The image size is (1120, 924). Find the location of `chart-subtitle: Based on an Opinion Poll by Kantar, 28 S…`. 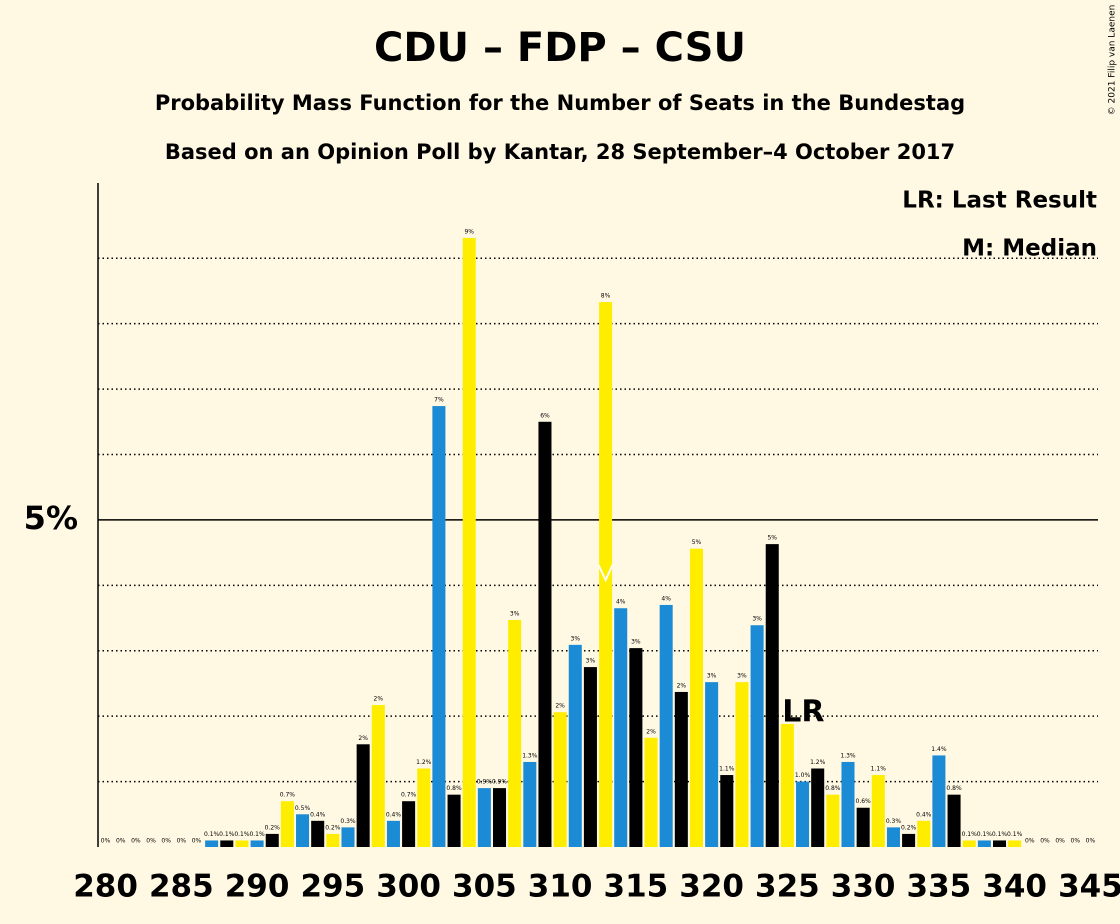

chart-subtitle: Based on an Opinion Poll by Kantar, 28 S… is located at coordinates (560, 152).